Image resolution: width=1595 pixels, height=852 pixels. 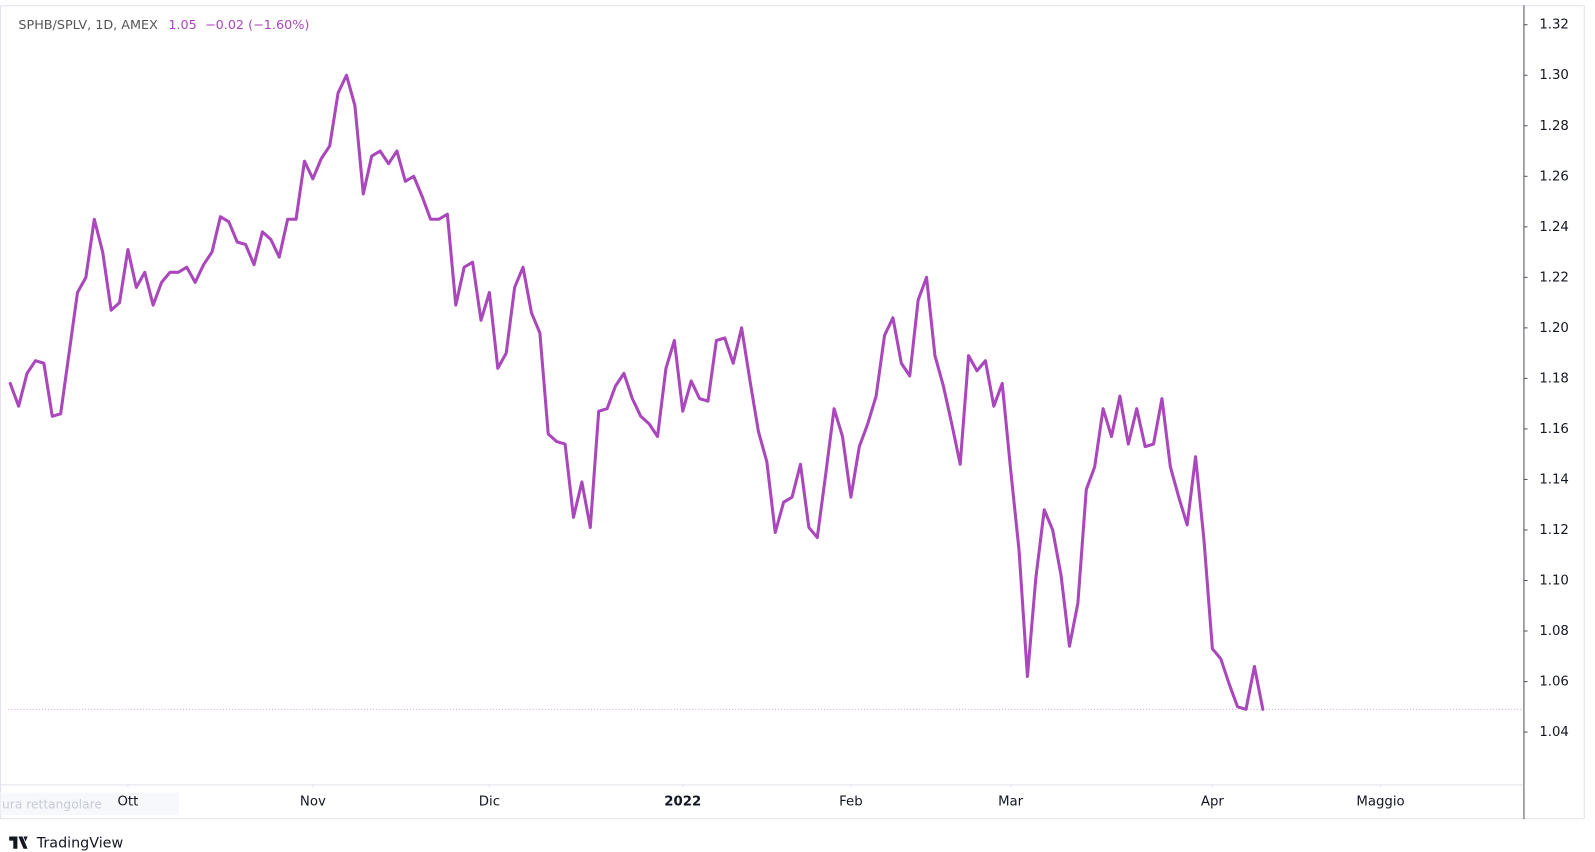 I want to click on change-value: −0.02 (−1.60%), so click(x=257, y=25).